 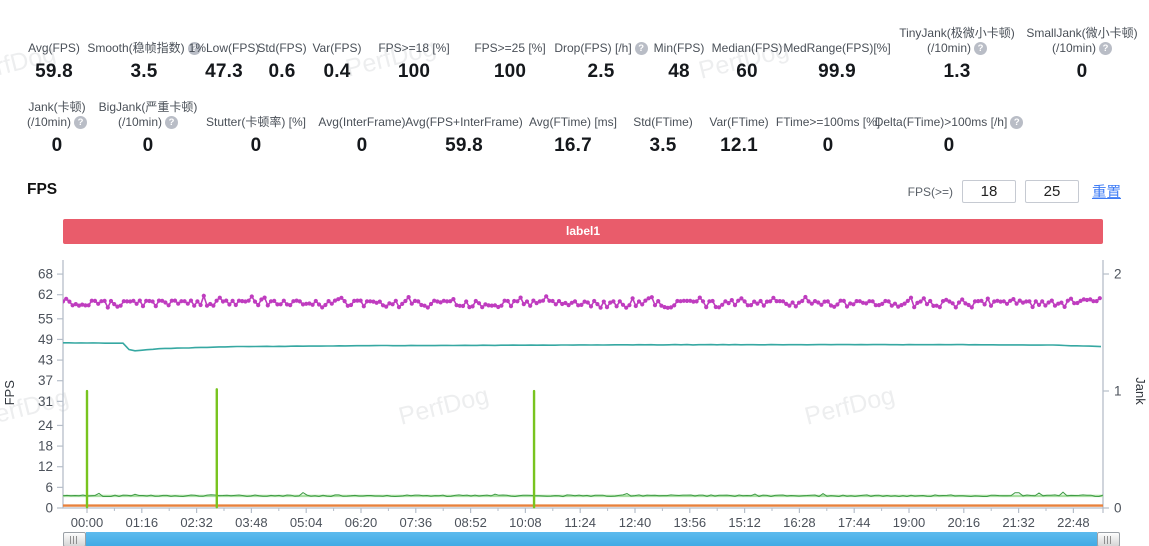 I want to click on metric-var-fps: Var(FPS)??0.4, so click(x=337, y=52).